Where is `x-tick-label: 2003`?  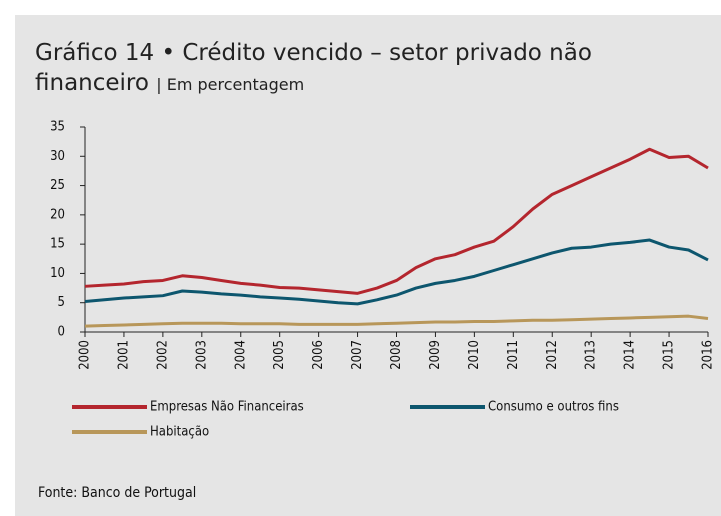 x-tick-label: 2003 is located at coordinates (201, 355).